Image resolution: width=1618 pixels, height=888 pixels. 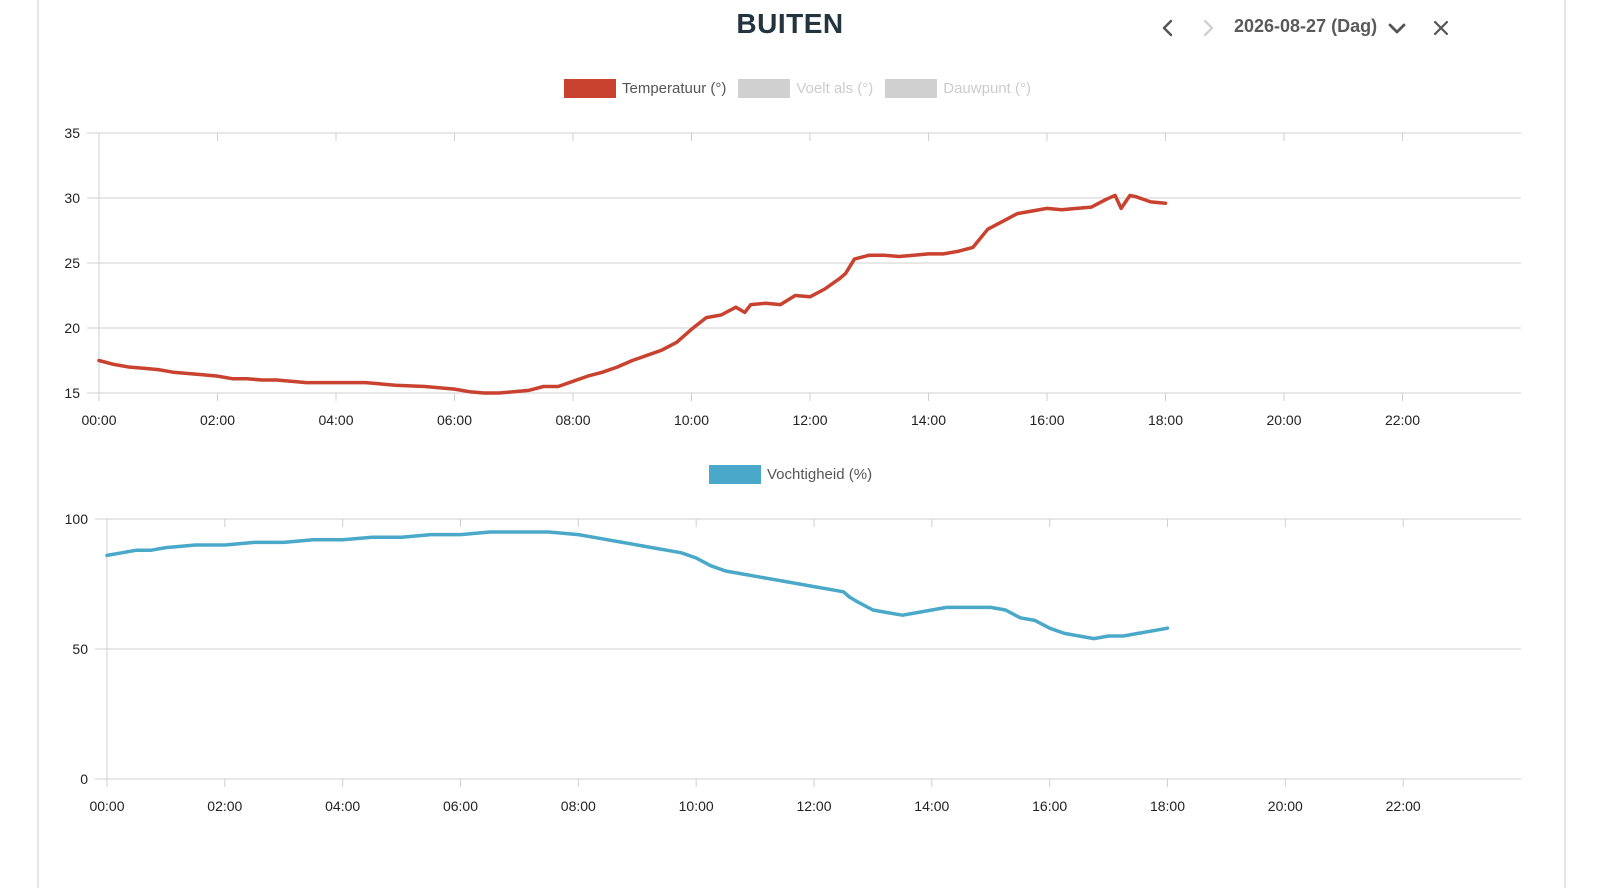 I want to click on y-tick-label: 50, so click(x=80, y=649).